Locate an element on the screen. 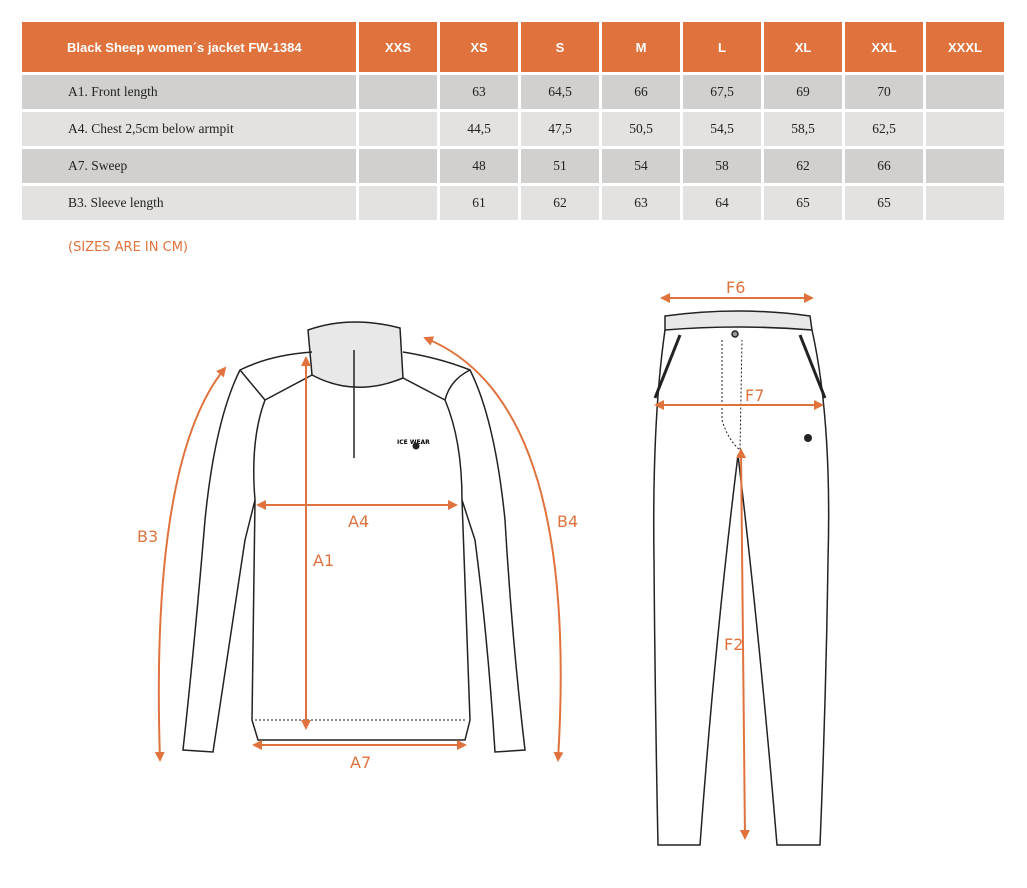 Image resolution: width=1027 pixels, height=888 pixels. label-a1: A1 is located at coordinates (323, 560).